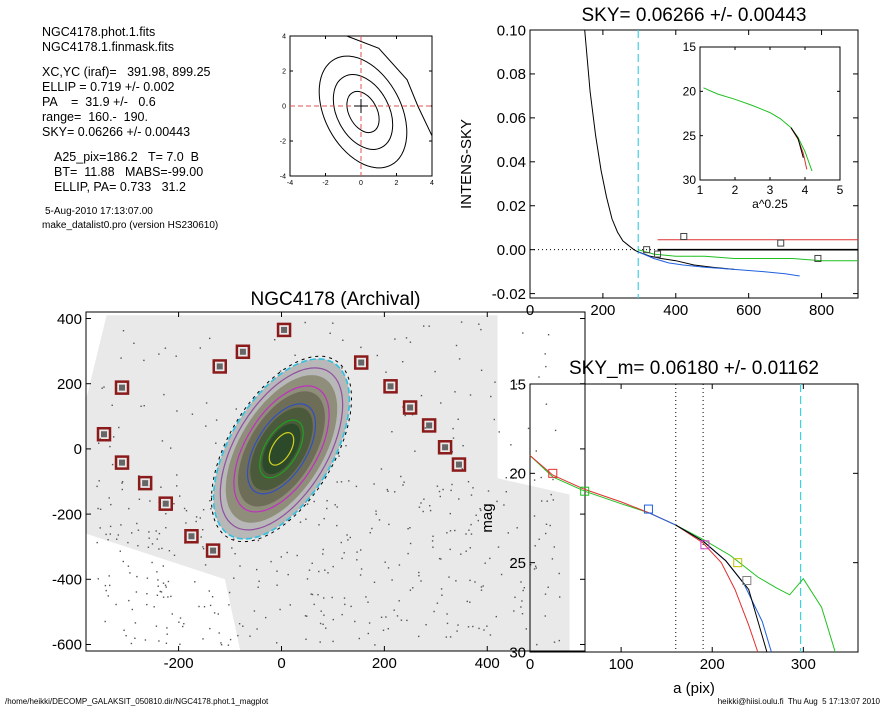 The width and height of the screenshot is (885, 708). What do you see at coordinates (466, 164) in the screenshot?
I see `intens-ylabel: INTENS-SKY` at bounding box center [466, 164].